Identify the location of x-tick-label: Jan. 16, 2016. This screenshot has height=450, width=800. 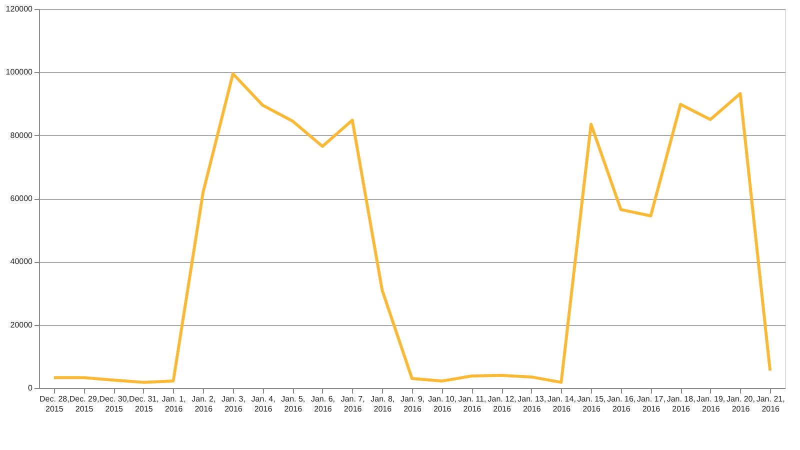
(621, 404).